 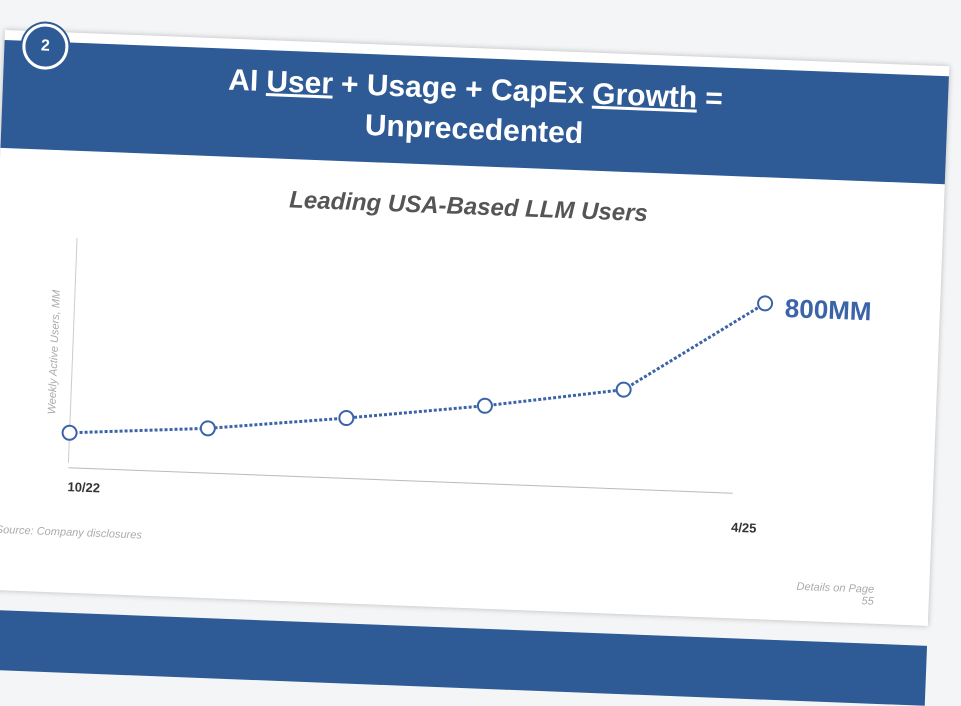 What do you see at coordinates (400, 480) in the screenshot?
I see `x-axis` at bounding box center [400, 480].